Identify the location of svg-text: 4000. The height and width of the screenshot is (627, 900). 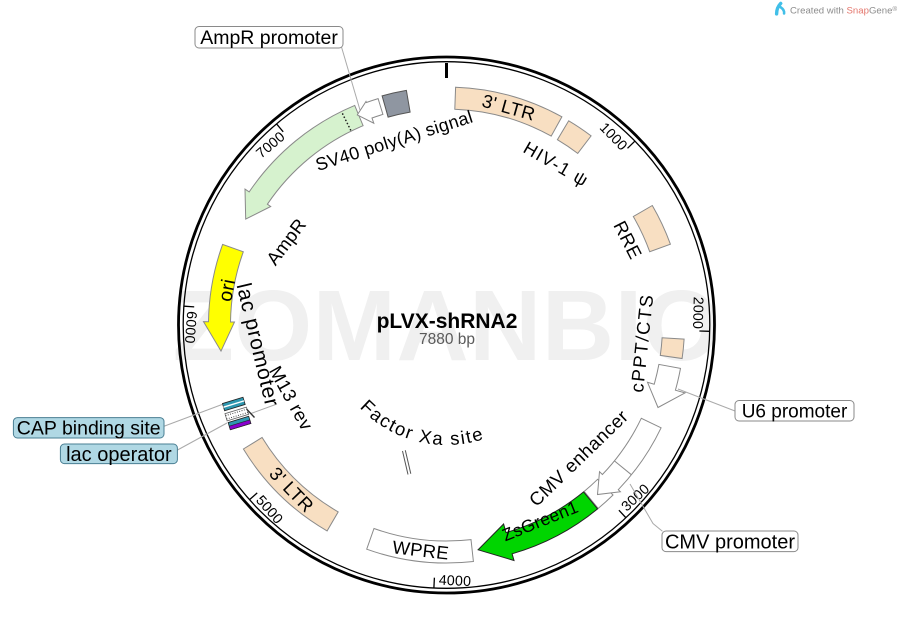
(454, 582).